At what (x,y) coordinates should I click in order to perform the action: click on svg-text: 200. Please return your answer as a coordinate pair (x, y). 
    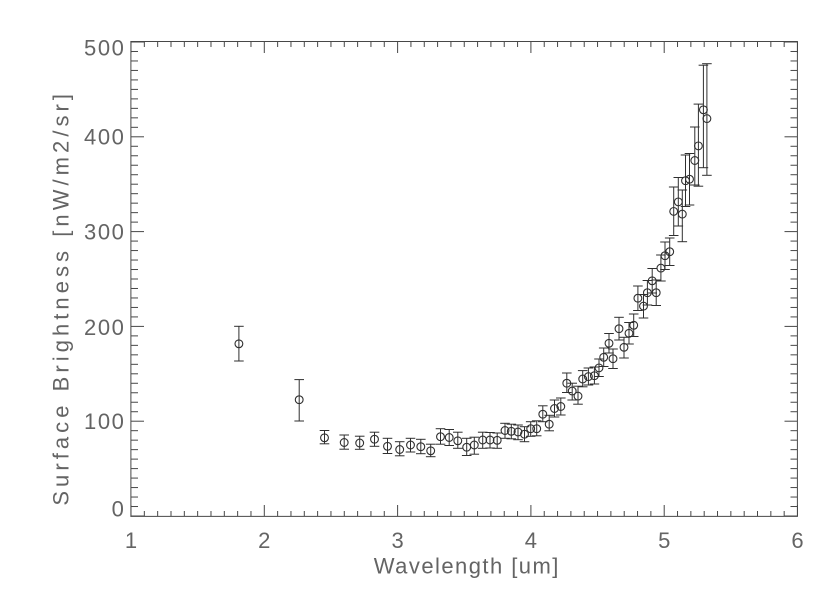
    Looking at the image, I should click on (104, 327).